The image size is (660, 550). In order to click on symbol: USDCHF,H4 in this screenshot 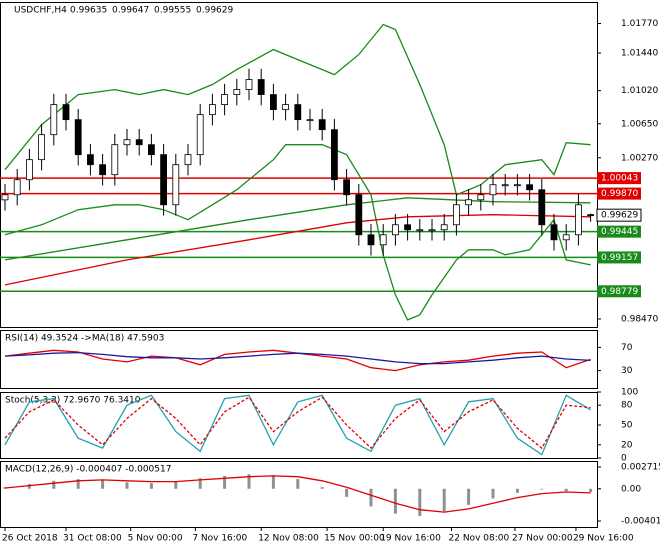, I will do `click(40, 11)`.